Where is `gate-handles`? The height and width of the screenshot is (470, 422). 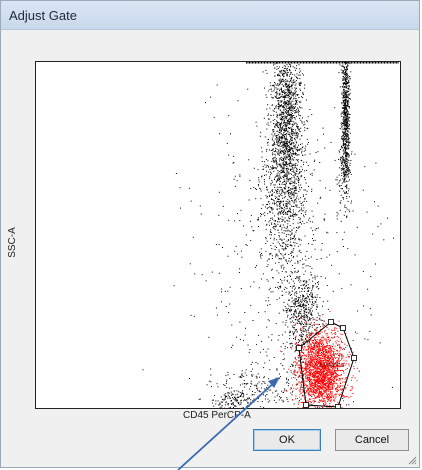
gate-handles is located at coordinates (326, 364).